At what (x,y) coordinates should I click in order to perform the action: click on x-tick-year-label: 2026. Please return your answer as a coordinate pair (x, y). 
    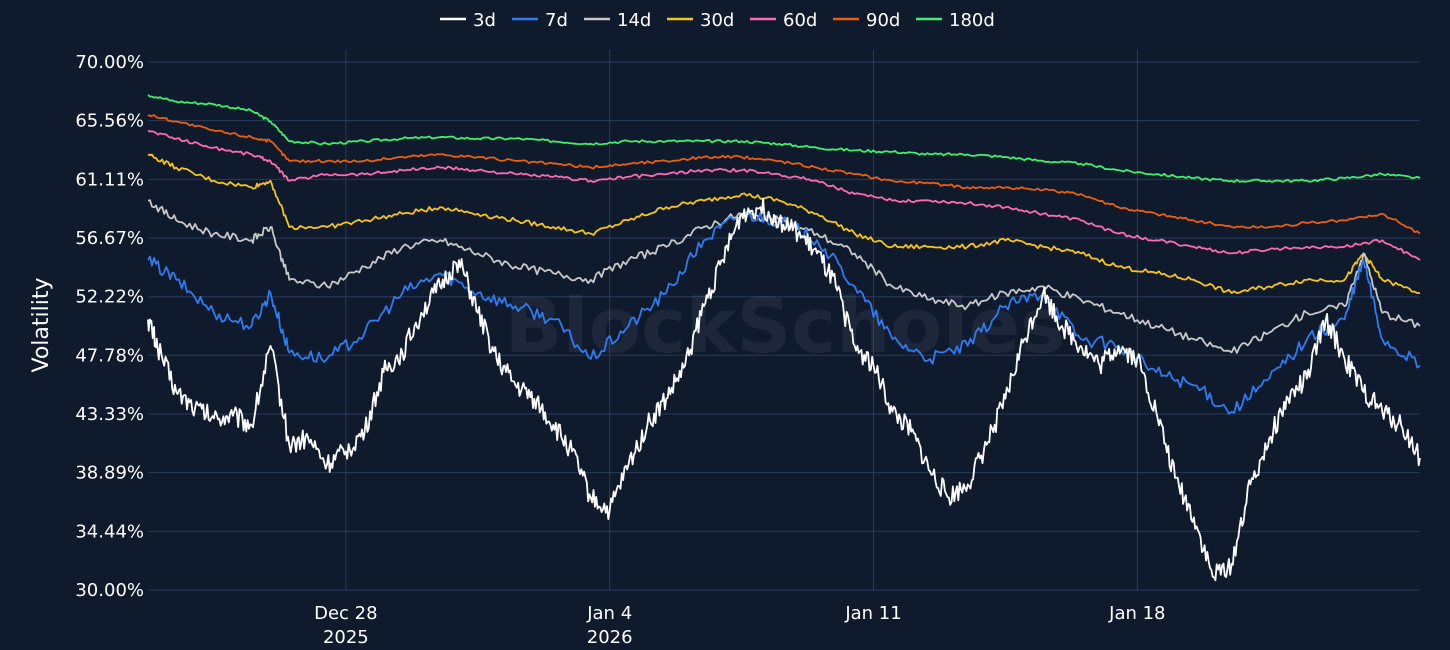
    Looking at the image, I should click on (610, 637).